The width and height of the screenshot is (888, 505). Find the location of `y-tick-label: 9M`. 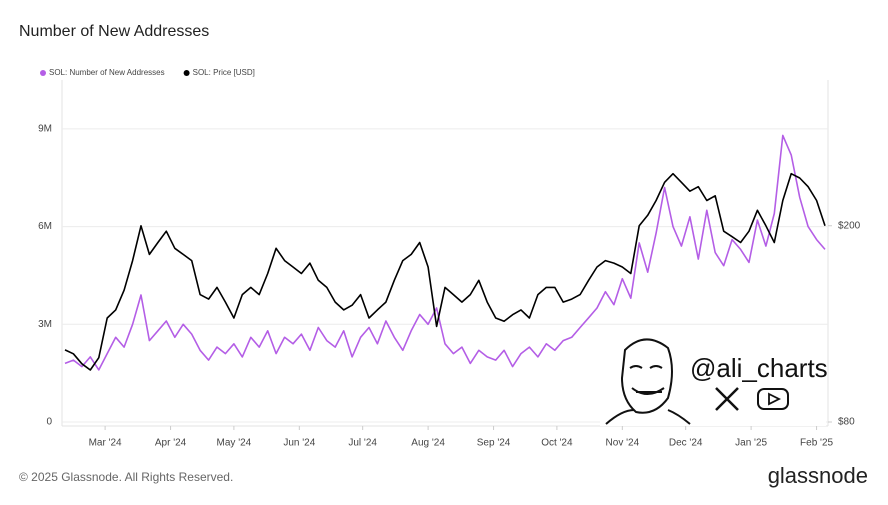

y-tick-label: 9M is located at coordinates (45, 128).